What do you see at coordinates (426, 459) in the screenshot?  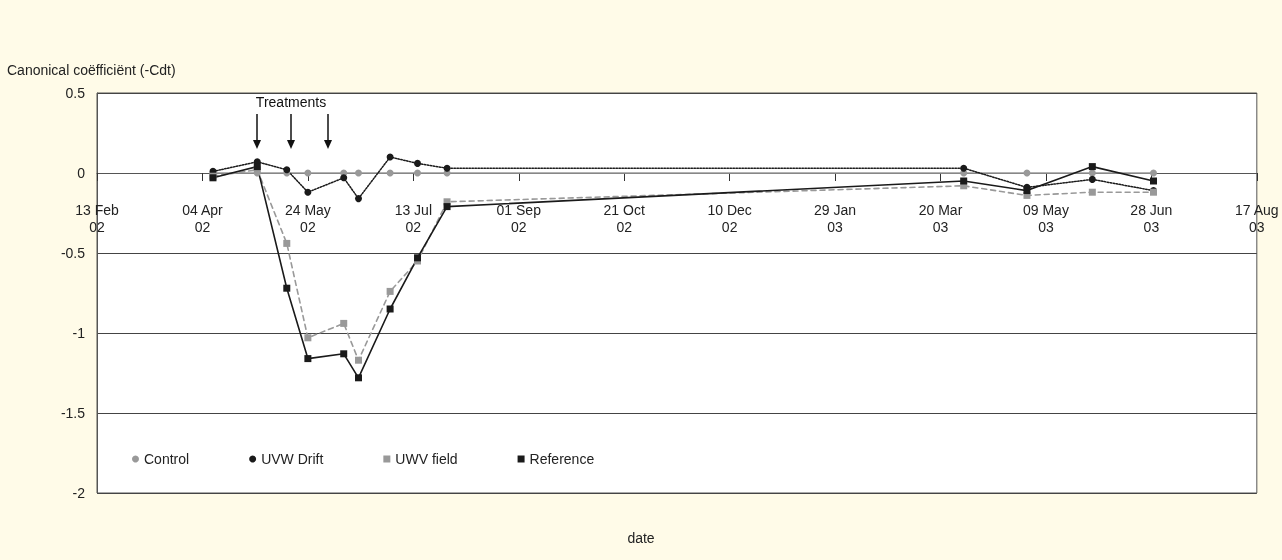 I see `legend-label: UWV field` at bounding box center [426, 459].